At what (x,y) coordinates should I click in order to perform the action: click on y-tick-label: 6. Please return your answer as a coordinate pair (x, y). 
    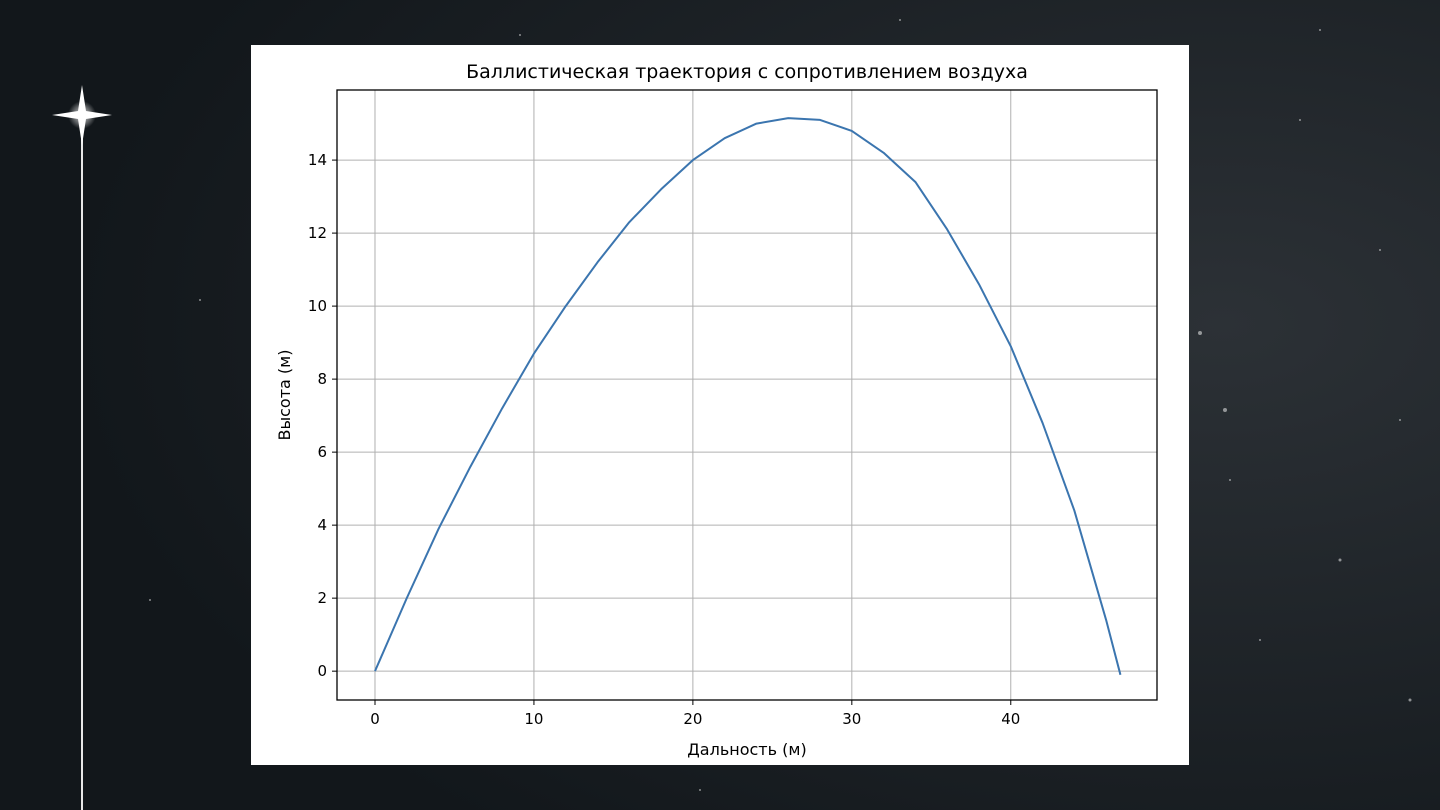
    Looking at the image, I should click on (322, 452).